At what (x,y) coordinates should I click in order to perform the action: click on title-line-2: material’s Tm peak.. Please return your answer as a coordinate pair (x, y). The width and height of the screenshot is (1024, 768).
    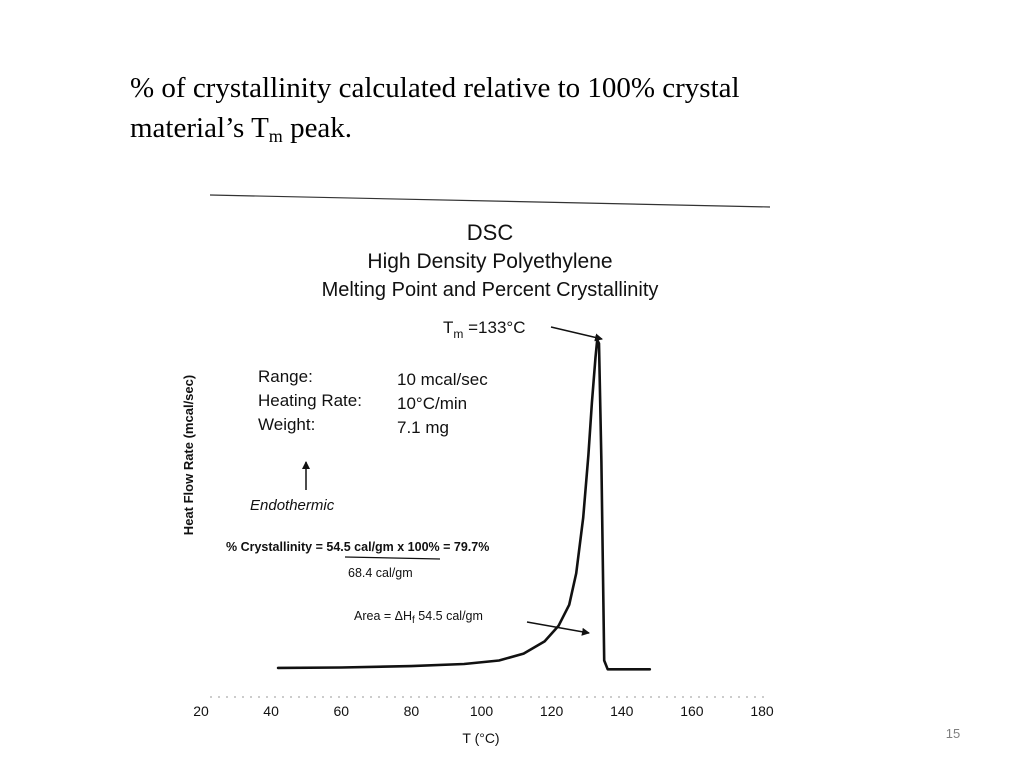
    Looking at the image, I should click on (510, 128).